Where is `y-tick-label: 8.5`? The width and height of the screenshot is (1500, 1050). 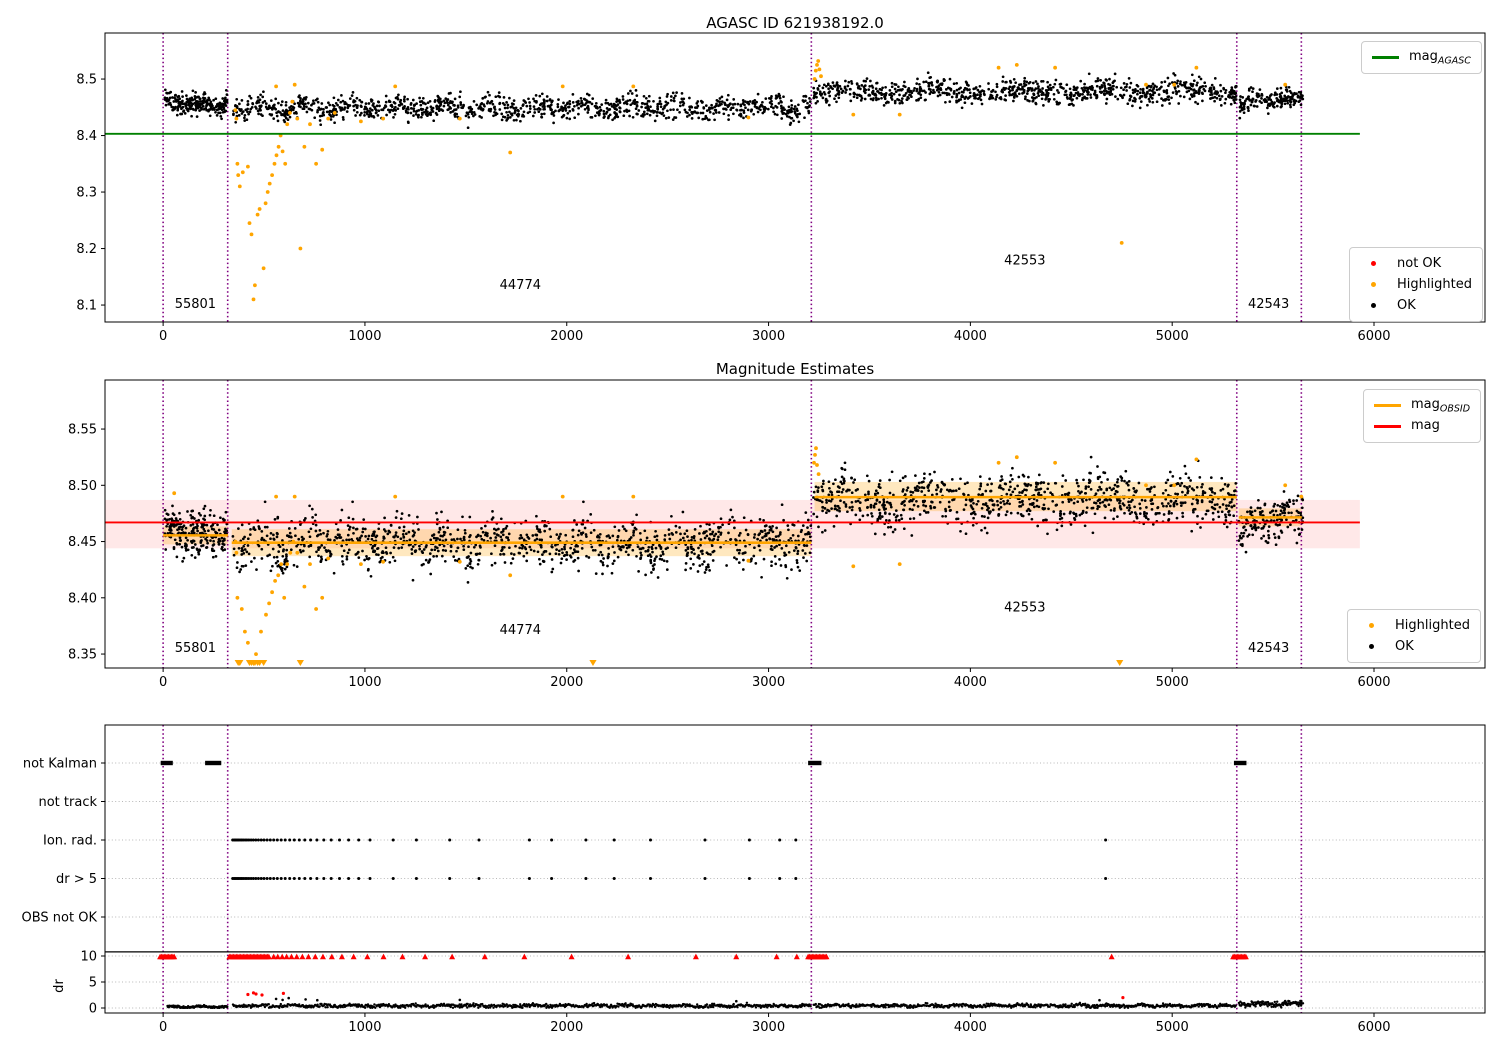
y-tick-label: 8.5 is located at coordinates (86, 80).